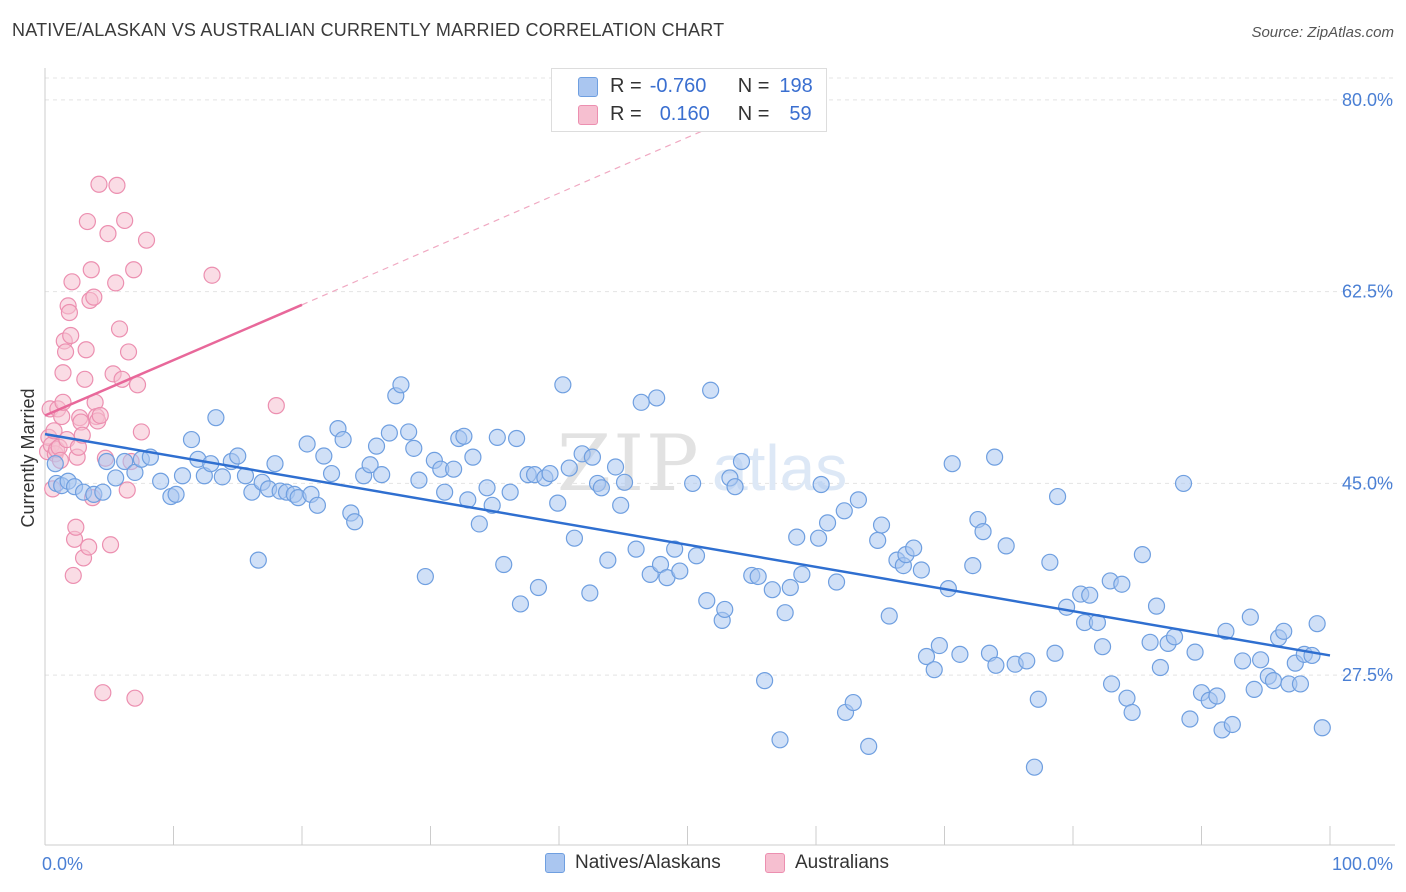 The width and height of the screenshot is (1406, 892). I want to click on y-axis-title: Currently Married, so click(28, 457).